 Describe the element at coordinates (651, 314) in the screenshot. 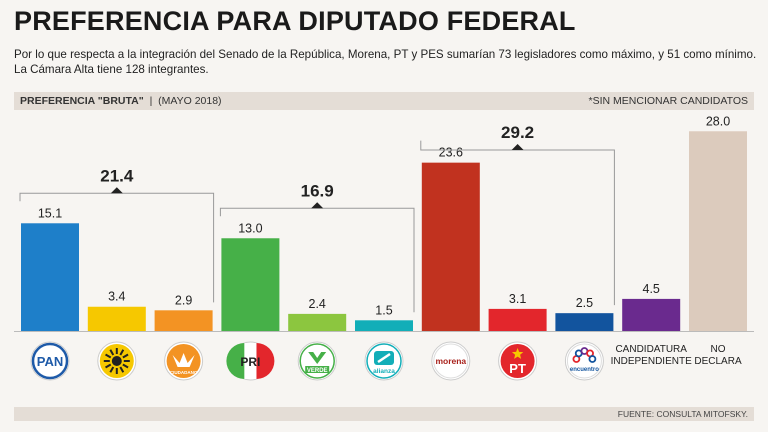

I see `bar-candidatura-independiente` at that location.